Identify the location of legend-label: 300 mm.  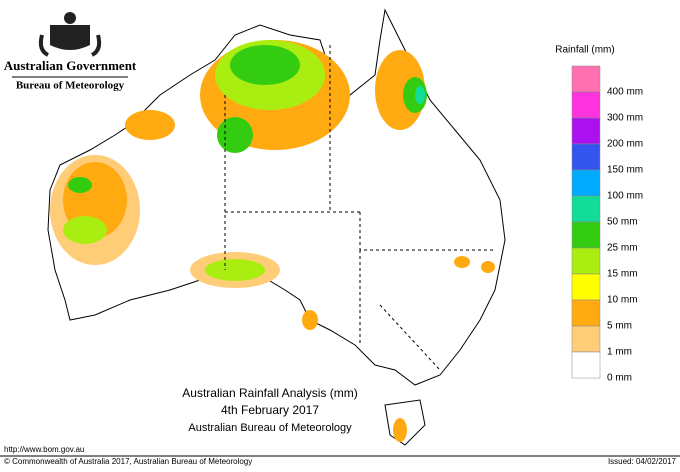
(625, 118).